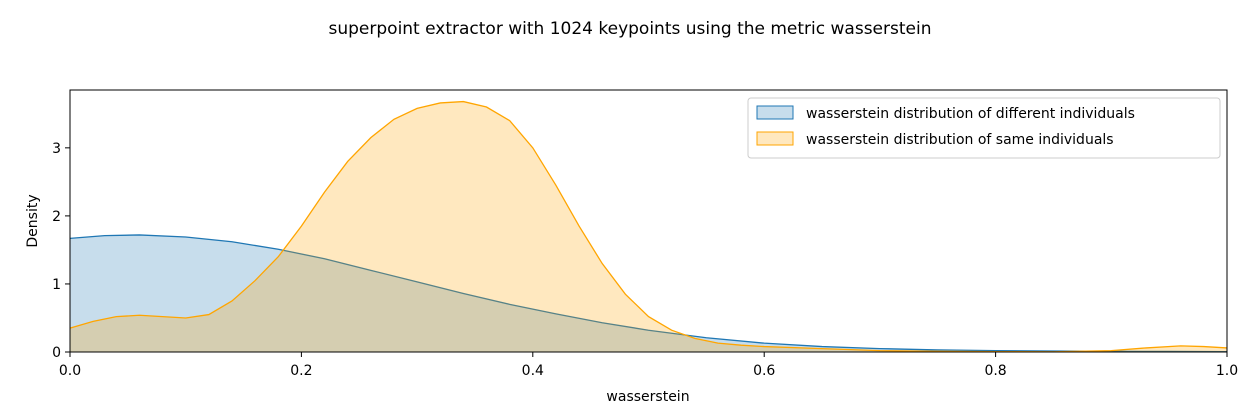  I want to click on y-axis: 0 1 2 3, so click(61, 251).